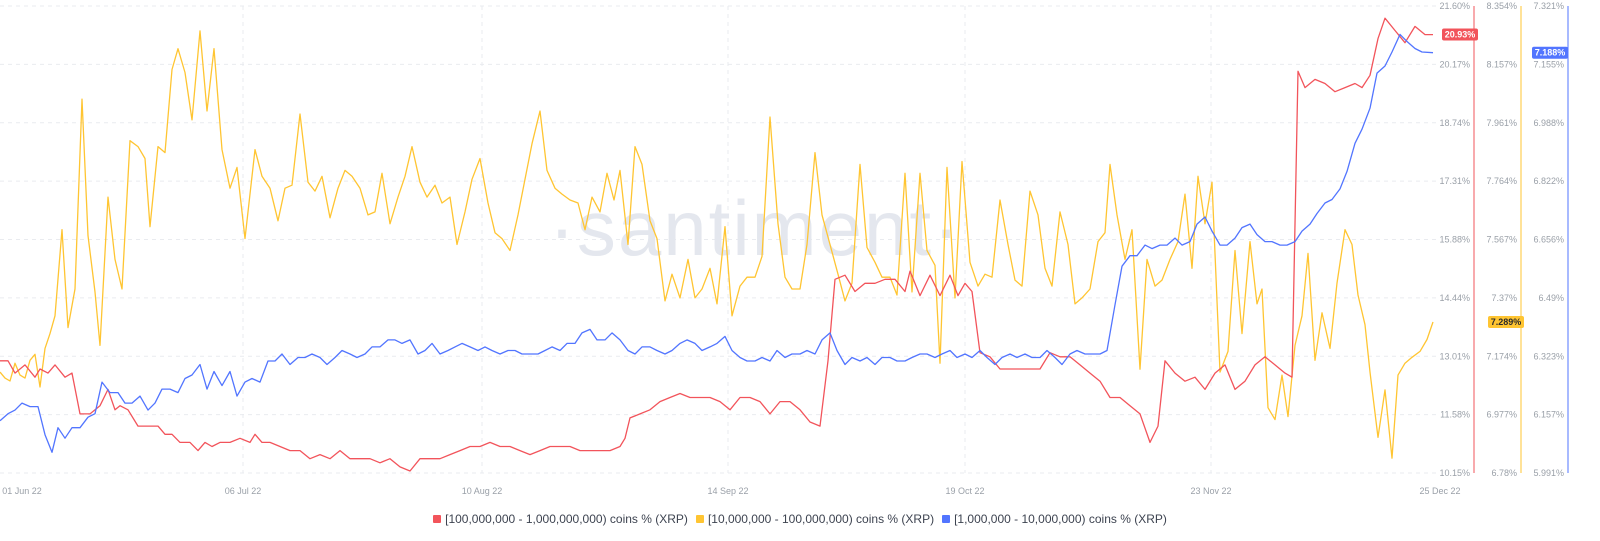 Image resolution: width=1600 pixels, height=541 pixels. Describe the element at coordinates (1454, 356) in the screenshot. I see `red-axis-tick-label: 13.01%` at that location.